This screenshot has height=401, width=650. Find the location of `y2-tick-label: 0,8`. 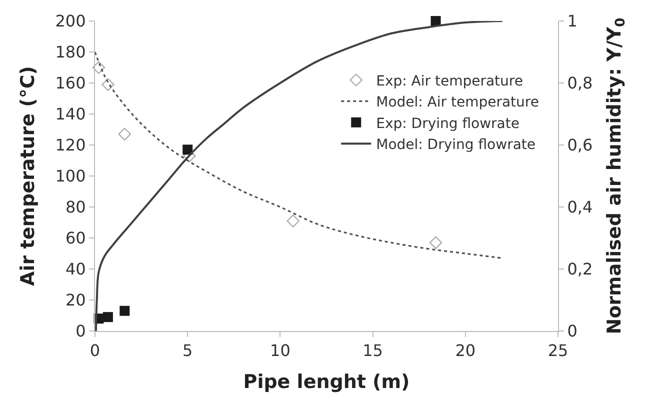

y2-tick-label: 0,8 is located at coordinates (580, 83).